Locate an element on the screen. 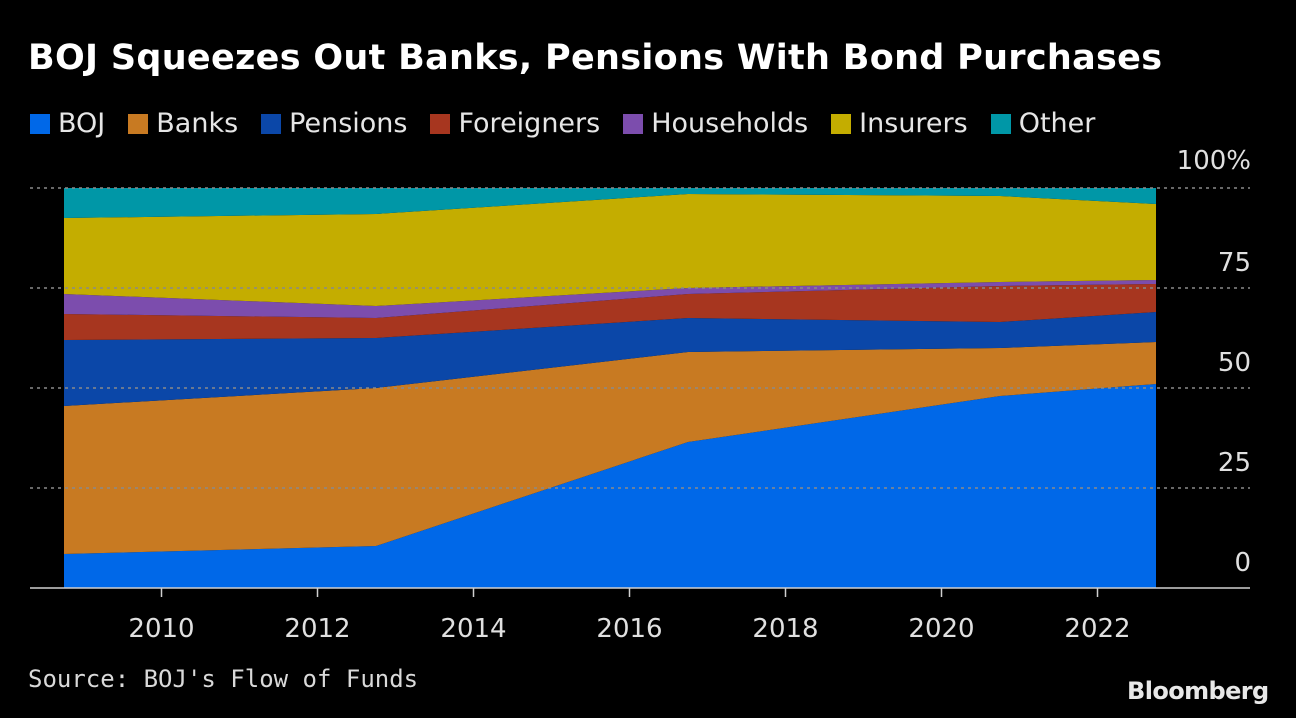  y-tick-label: 25 is located at coordinates (1234, 463).